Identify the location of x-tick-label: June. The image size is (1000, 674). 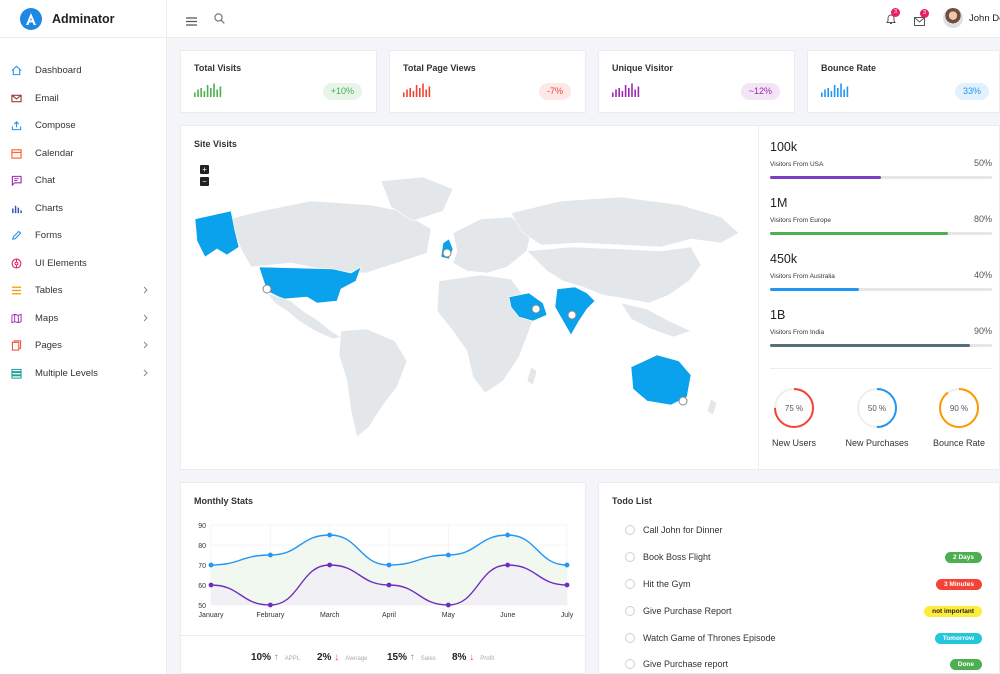
(507, 615).